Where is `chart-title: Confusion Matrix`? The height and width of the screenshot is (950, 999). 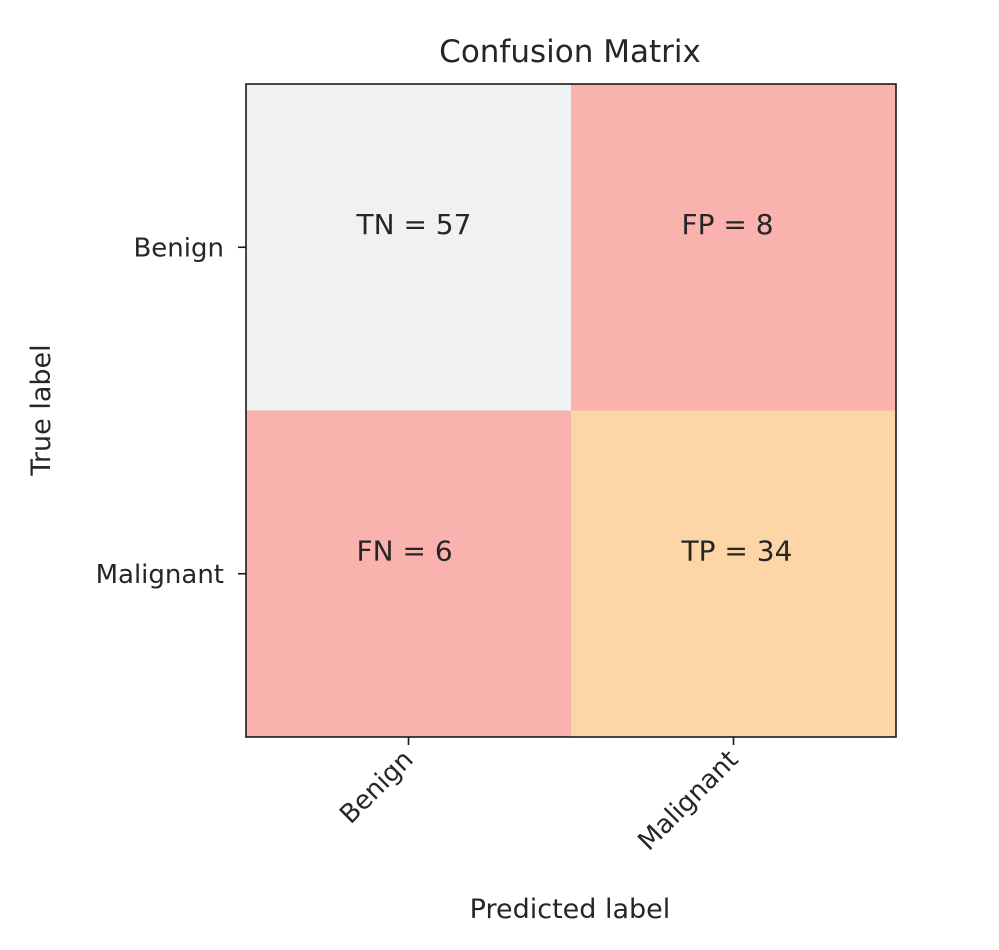 chart-title: Confusion Matrix is located at coordinates (570, 52).